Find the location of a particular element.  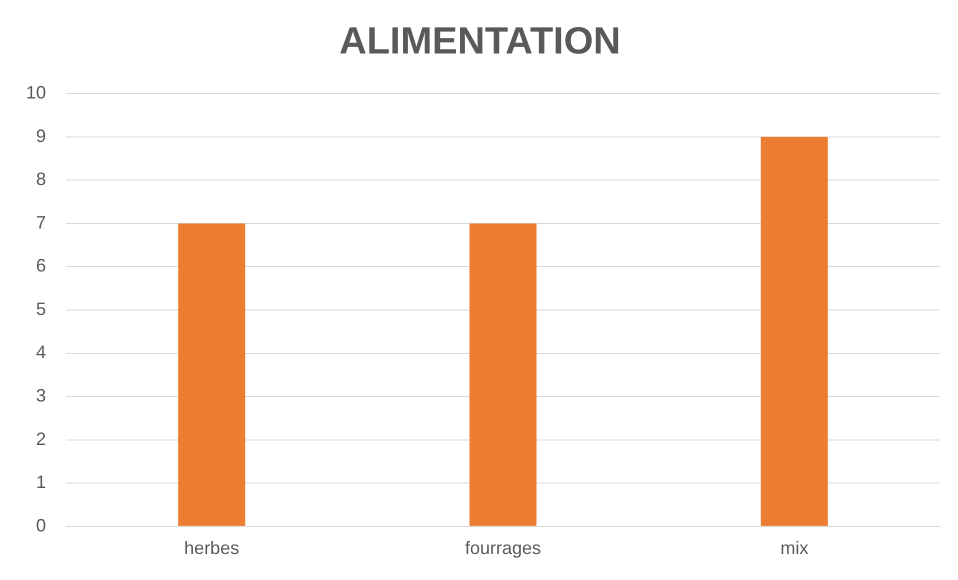

y-tick-label: 6 is located at coordinates (41, 266).